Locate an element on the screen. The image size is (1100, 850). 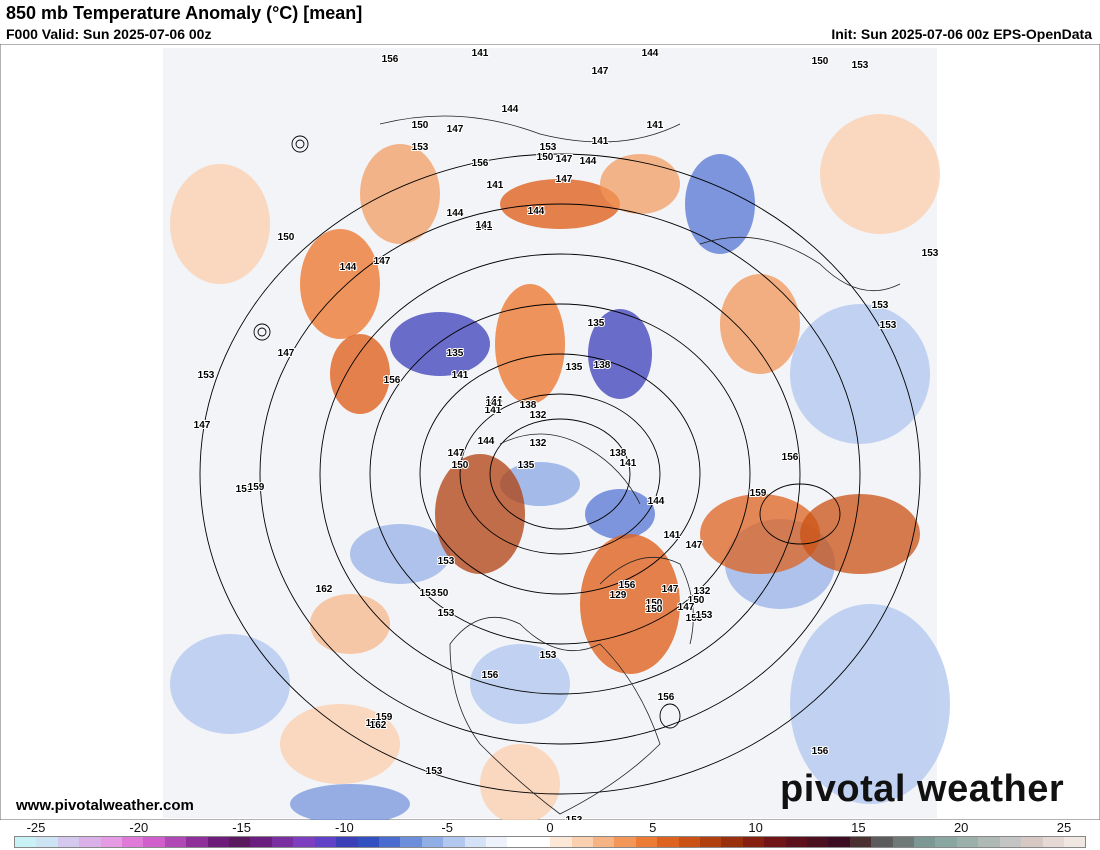
contour-label: 162 is located at coordinates (324, 589).